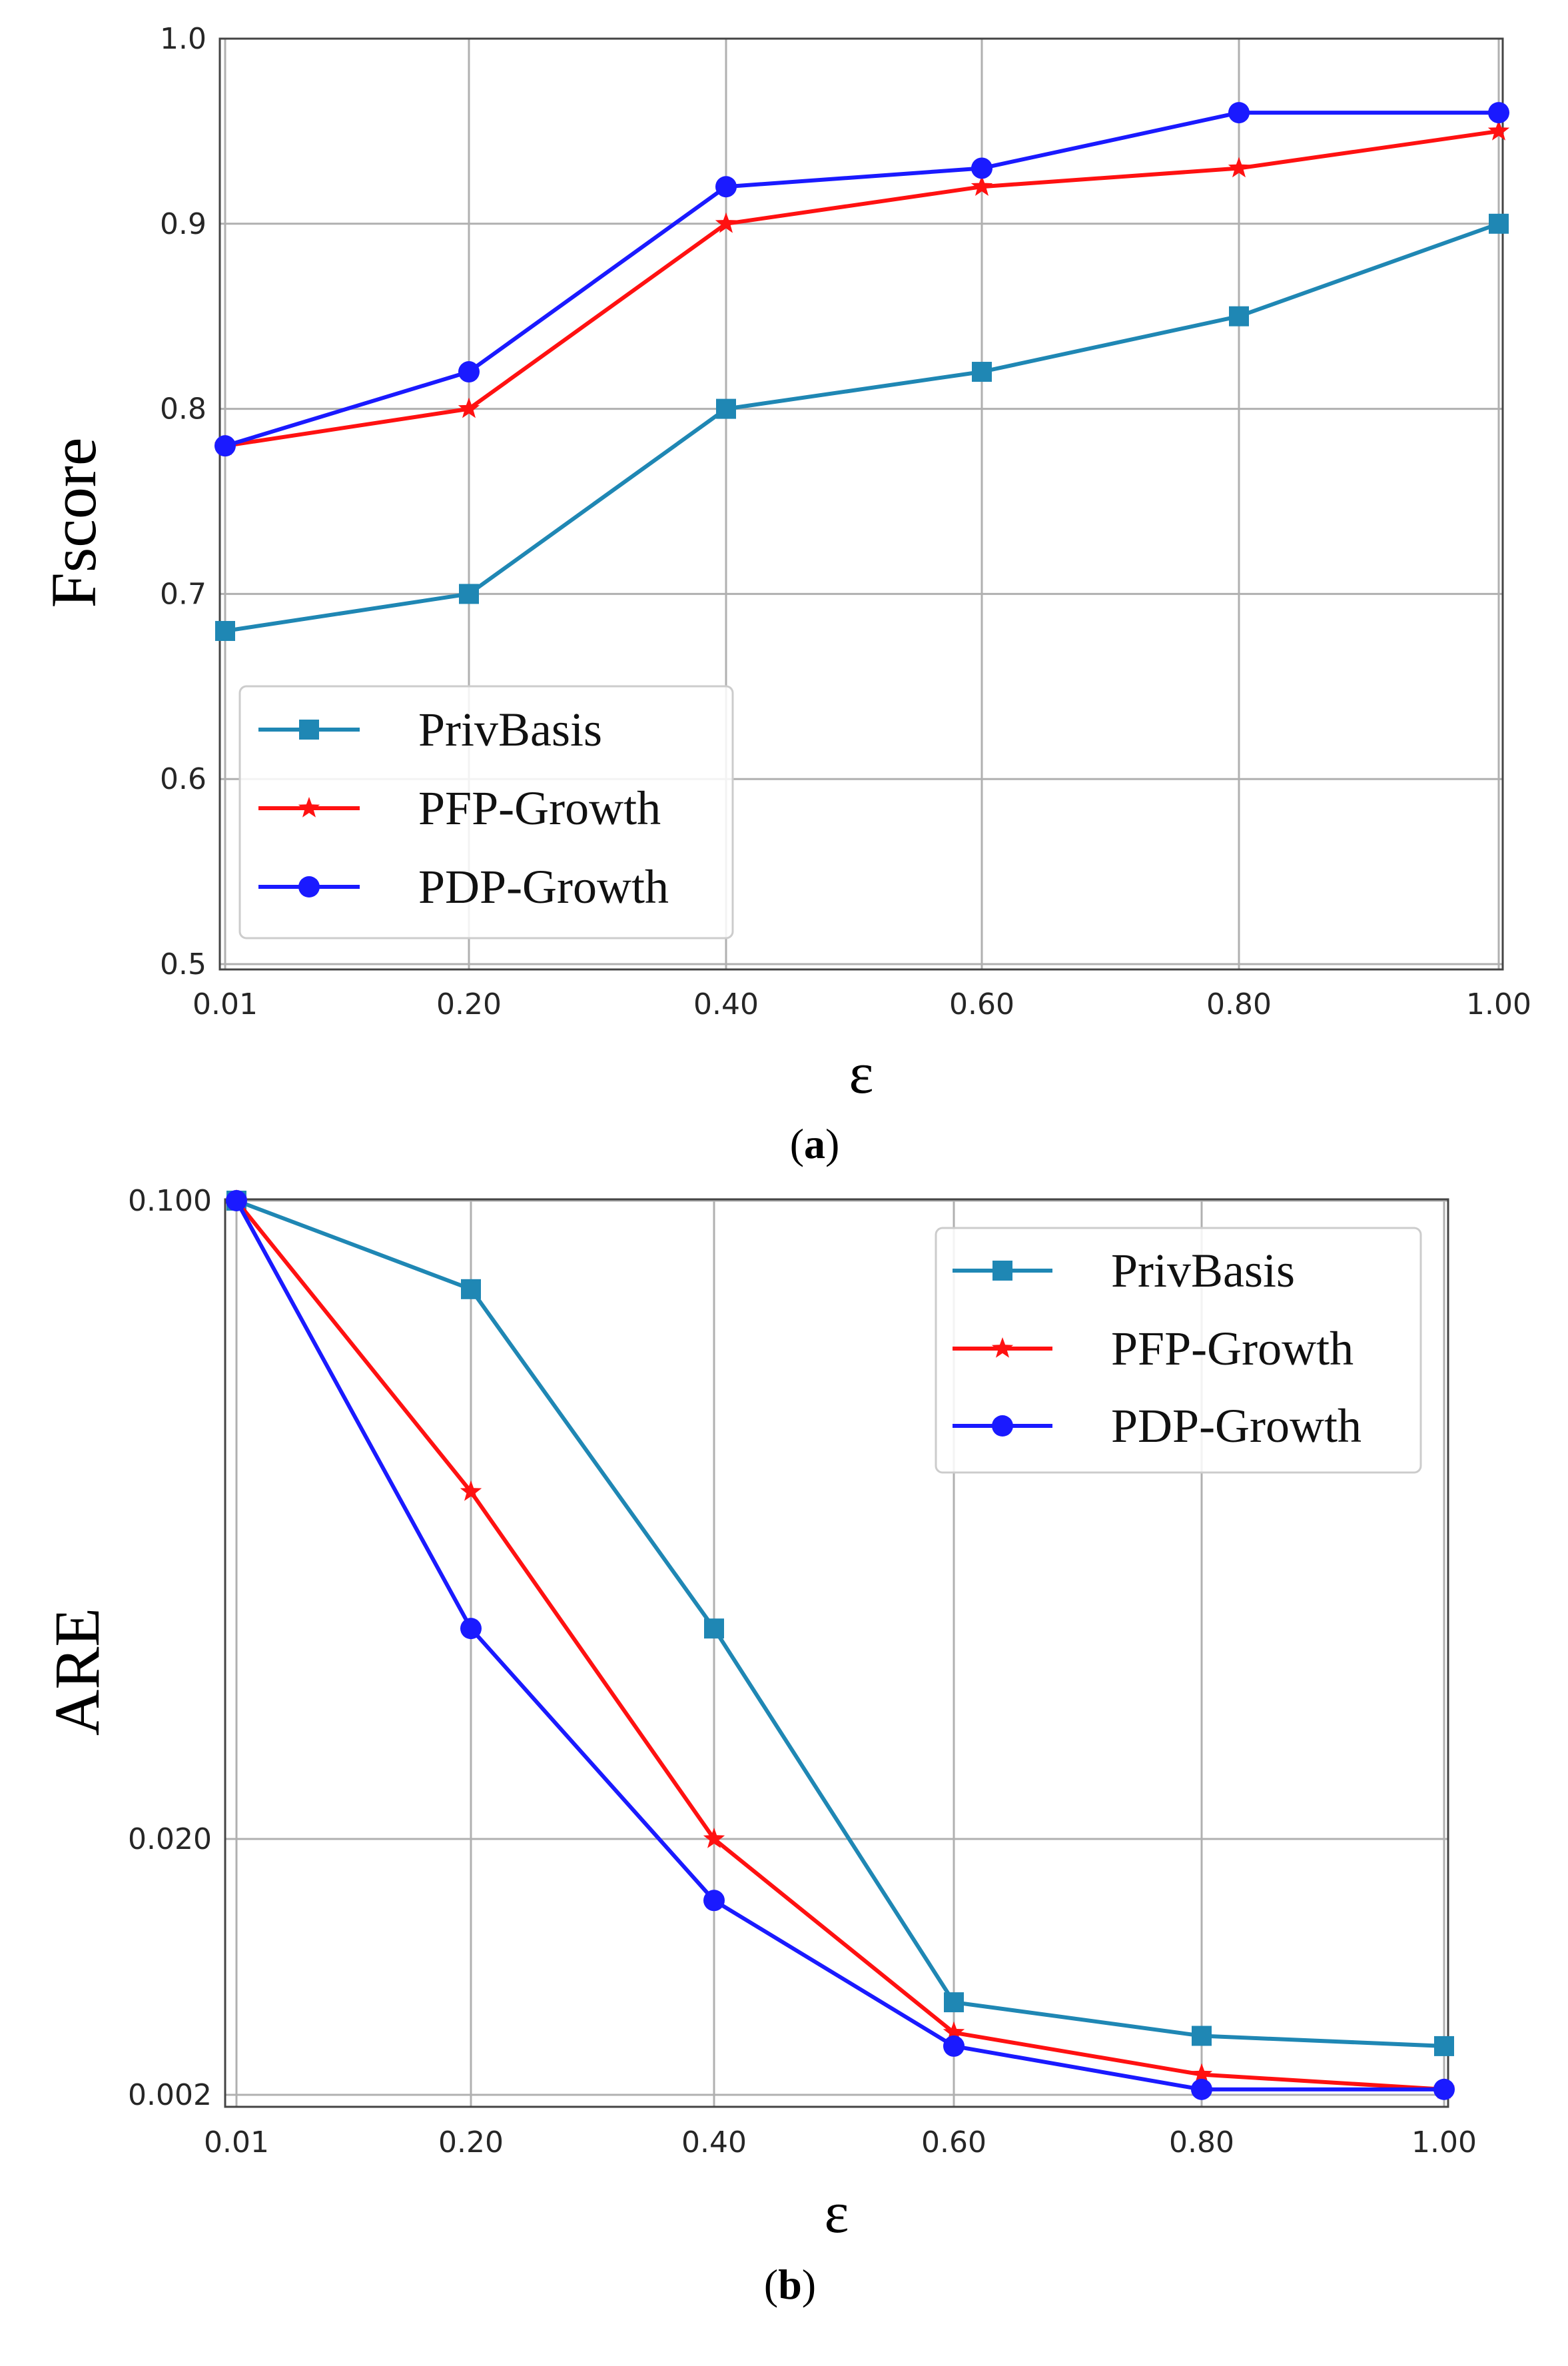  What do you see at coordinates (1232, 1348) in the screenshot?
I see `legend-label: PFP-Growth` at bounding box center [1232, 1348].